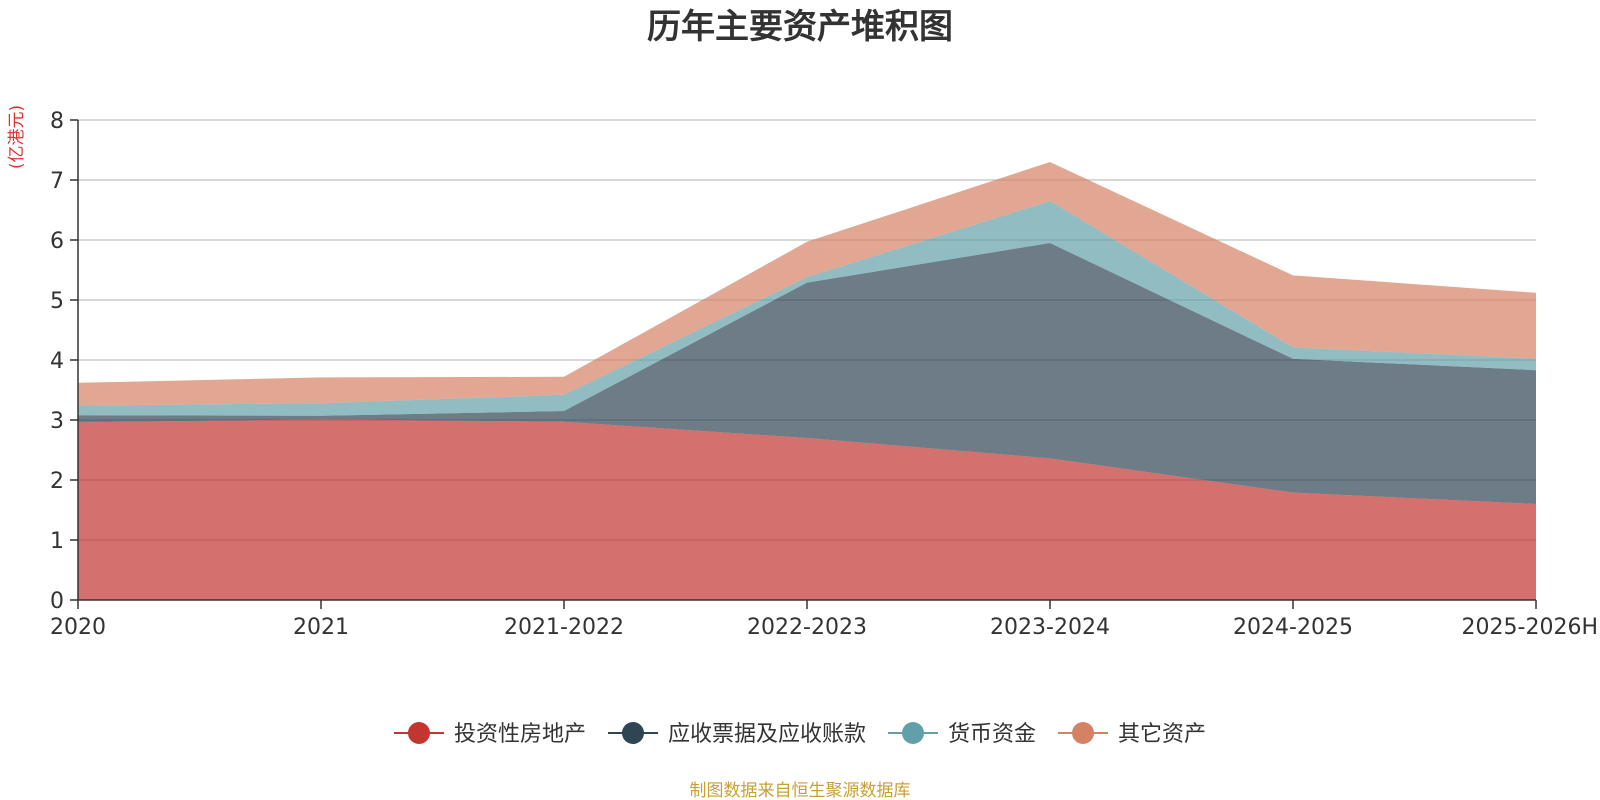  What do you see at coordinates (17, 137) in the screenshot?
I see `y-axis-unit-label: (亿港元)` at bounding box center [17, 137].